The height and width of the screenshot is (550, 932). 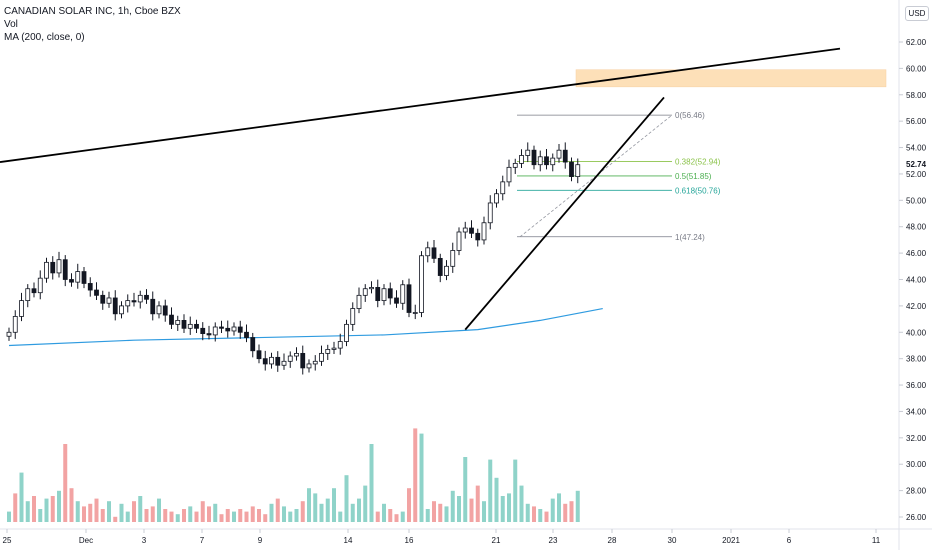 What do you see at coordinates (916, 227) in the screenshot?
I see `price-tick-label: 48.00` at bounding box center [916, 227].